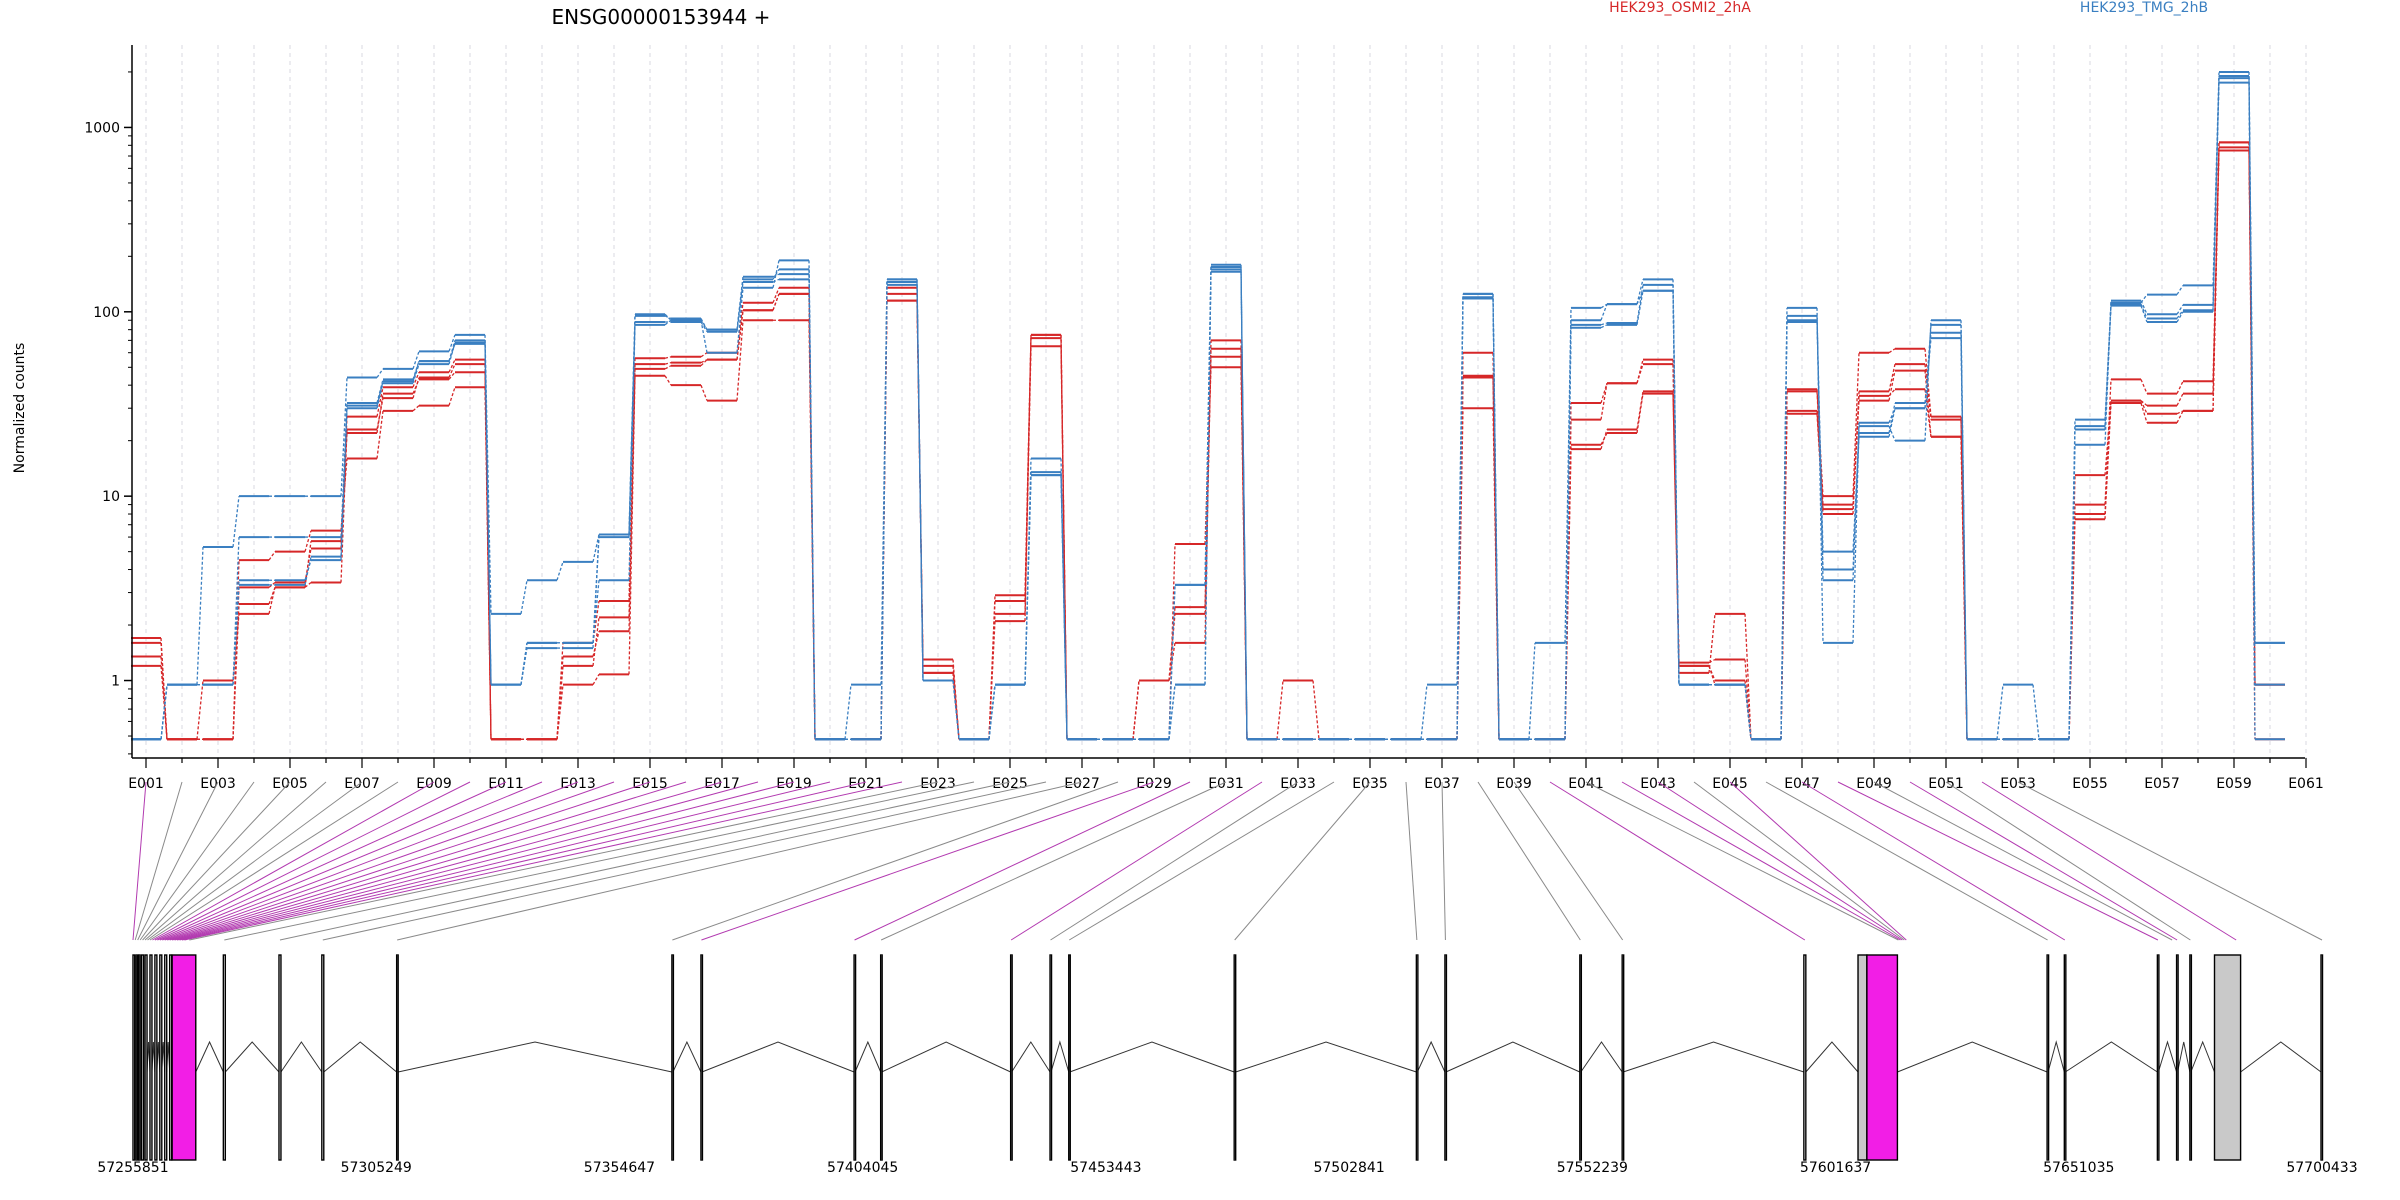 This screenshot has width=2400, height=1200. Describe the element at coordinates (1154, 784) in the screenshot. I see `x-tick-label: E029` at that location.